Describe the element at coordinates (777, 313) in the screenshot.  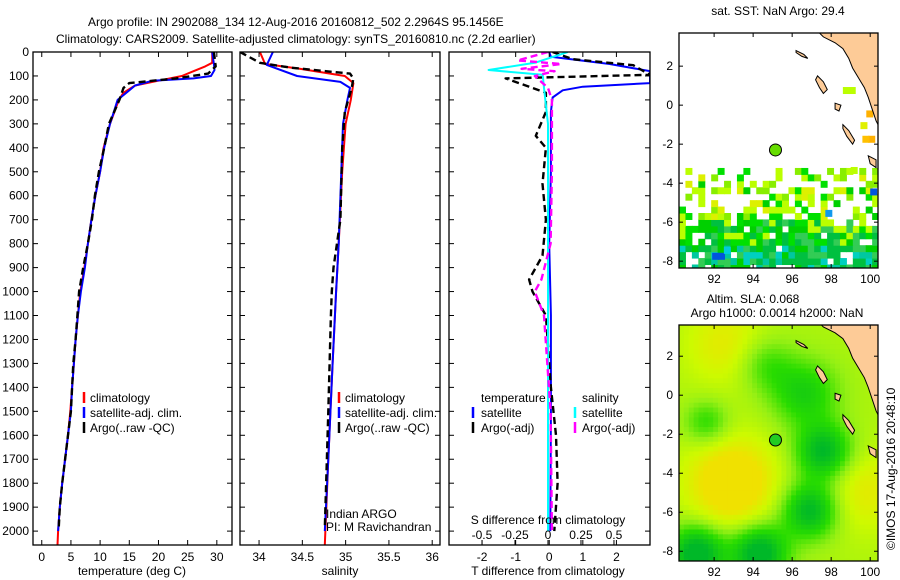
I see `sla-map-subtitle: Argo h1000: 0.0014 h2000: NaN` at that location.